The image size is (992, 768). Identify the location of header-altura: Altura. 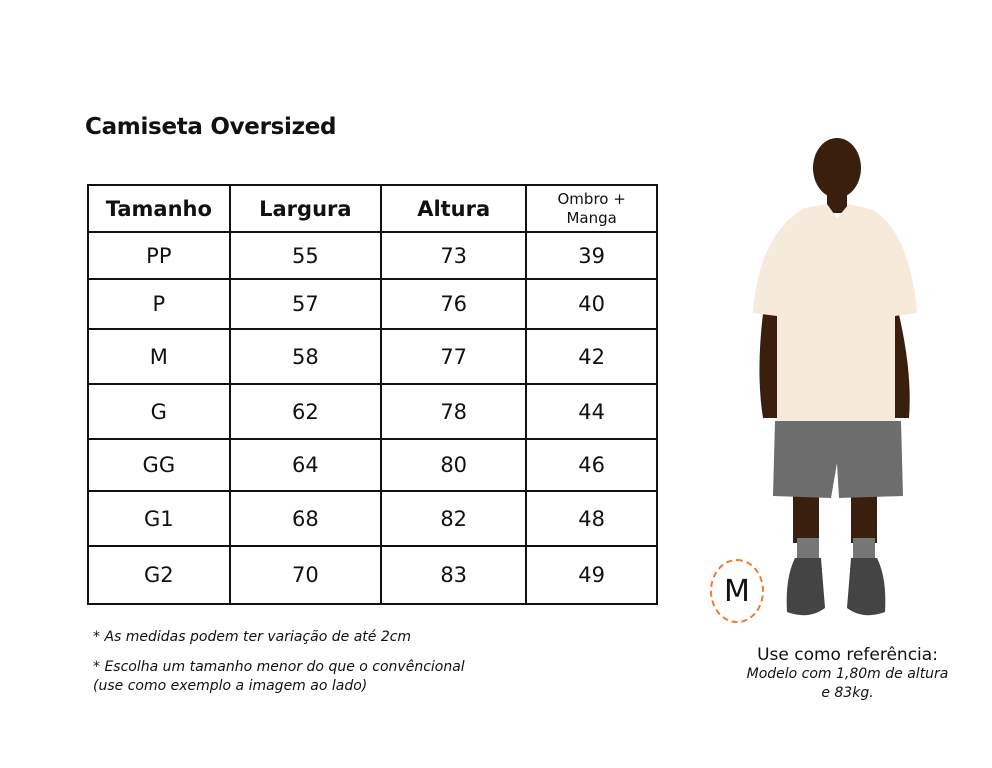
(454, 208).